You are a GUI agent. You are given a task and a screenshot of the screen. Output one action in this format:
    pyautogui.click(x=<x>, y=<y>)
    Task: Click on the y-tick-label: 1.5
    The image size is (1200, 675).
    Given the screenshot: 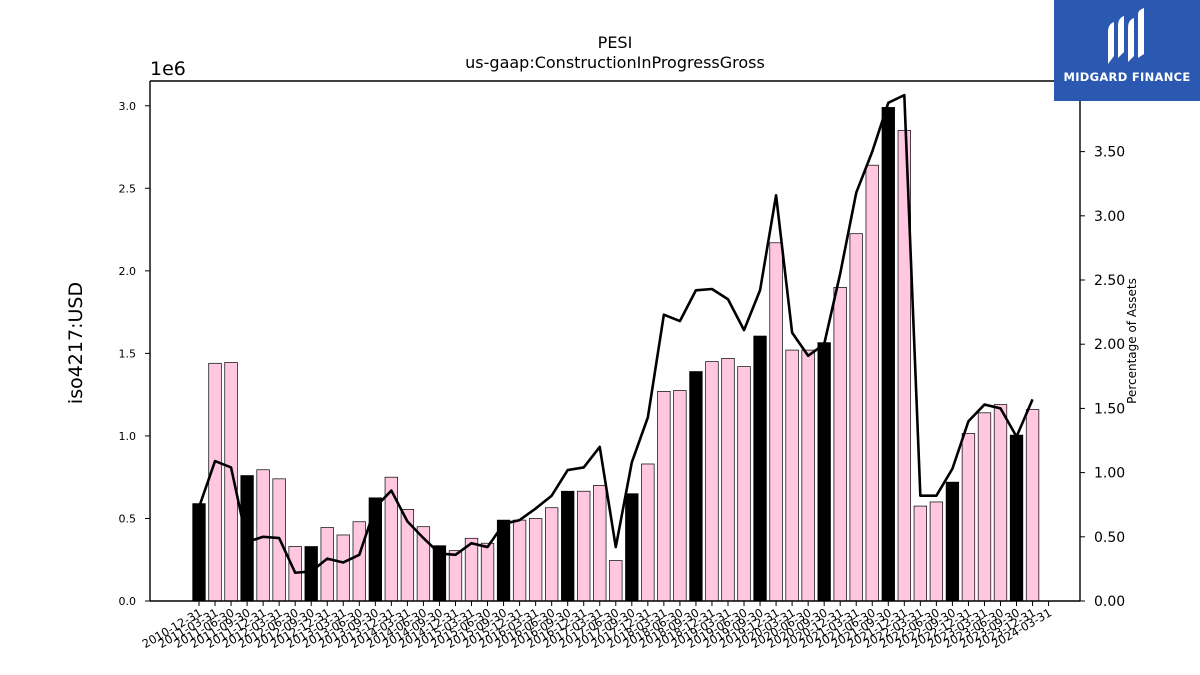 What is the action you would take?
    pyautogui.click(x=128, y=353)
    